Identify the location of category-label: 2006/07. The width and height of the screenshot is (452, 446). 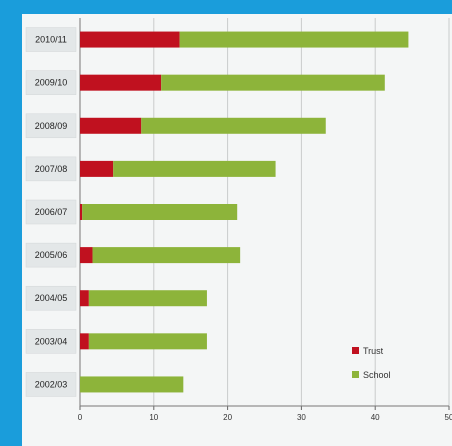
(51, 212).